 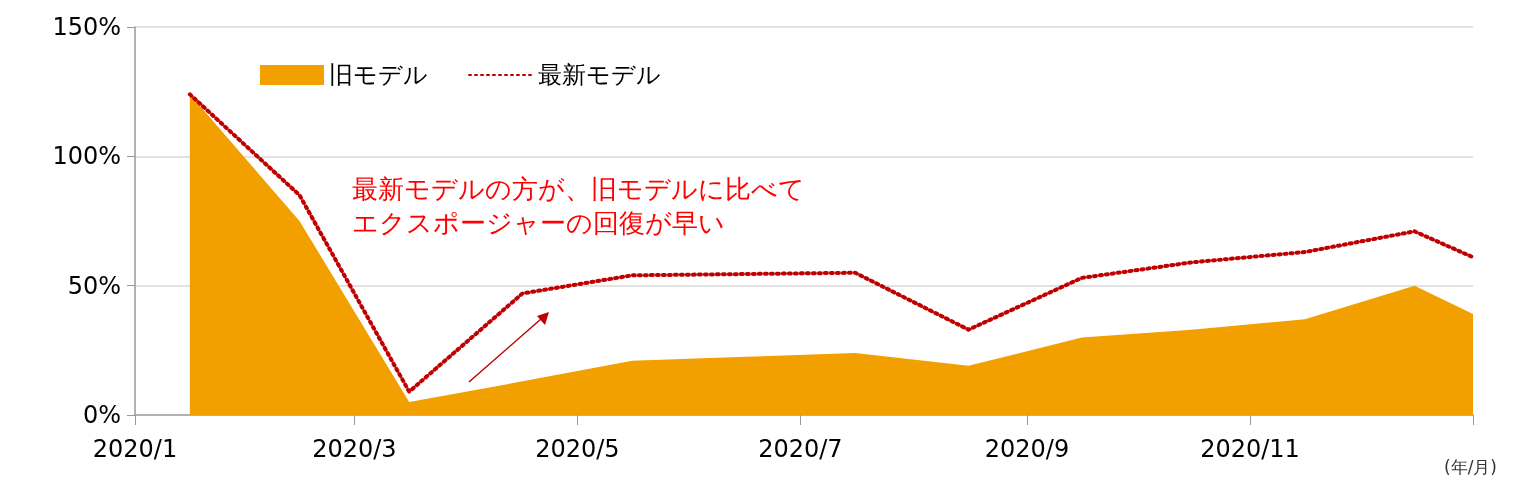 What do you see at coordinates (354, 449) in the screenshot?
I see `x-tick-label: 2020/3` at bounding box center [354, 449].